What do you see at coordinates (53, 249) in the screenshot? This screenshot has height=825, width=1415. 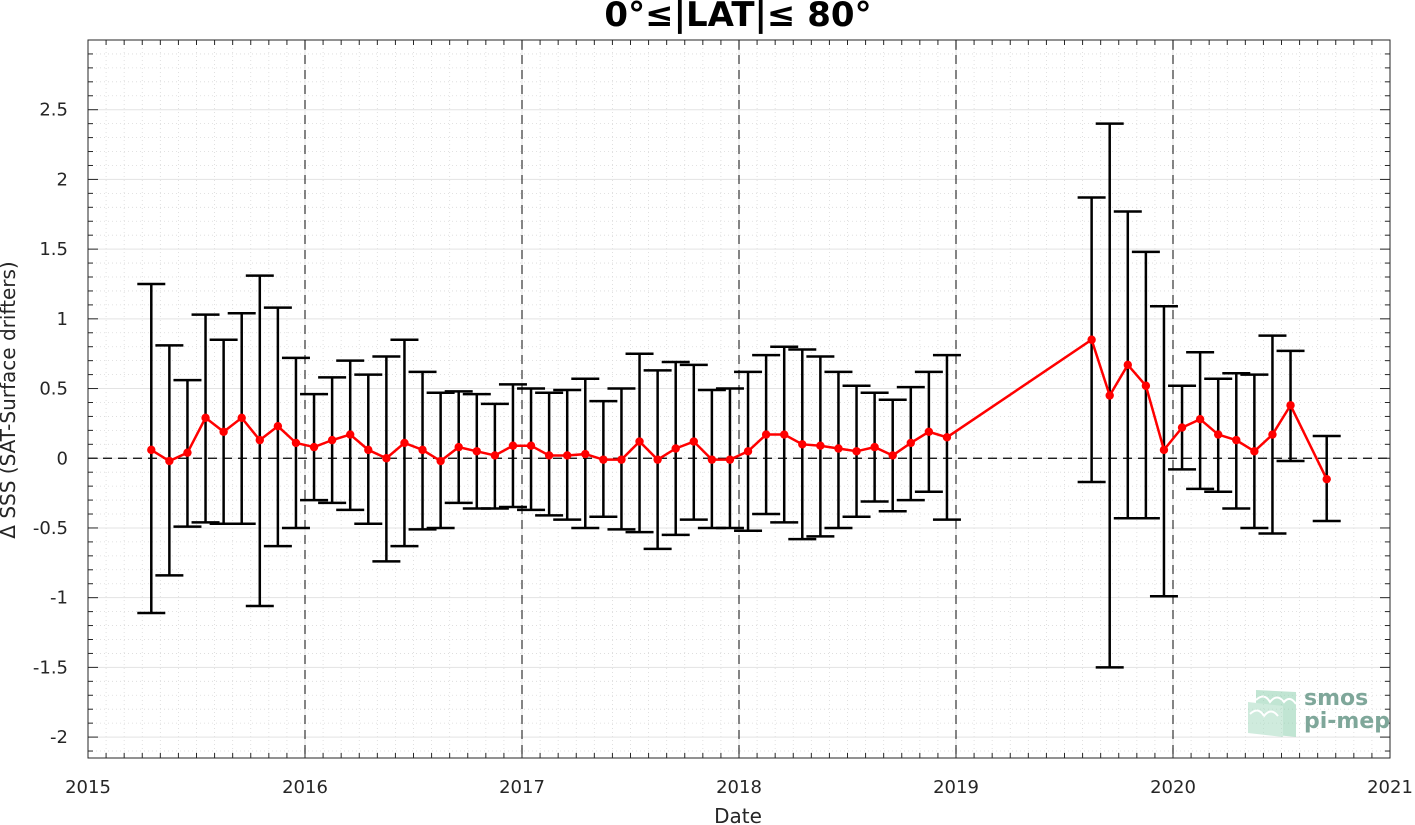 I see `y-tick-label: 1.5` at bounding box center [53, 249].